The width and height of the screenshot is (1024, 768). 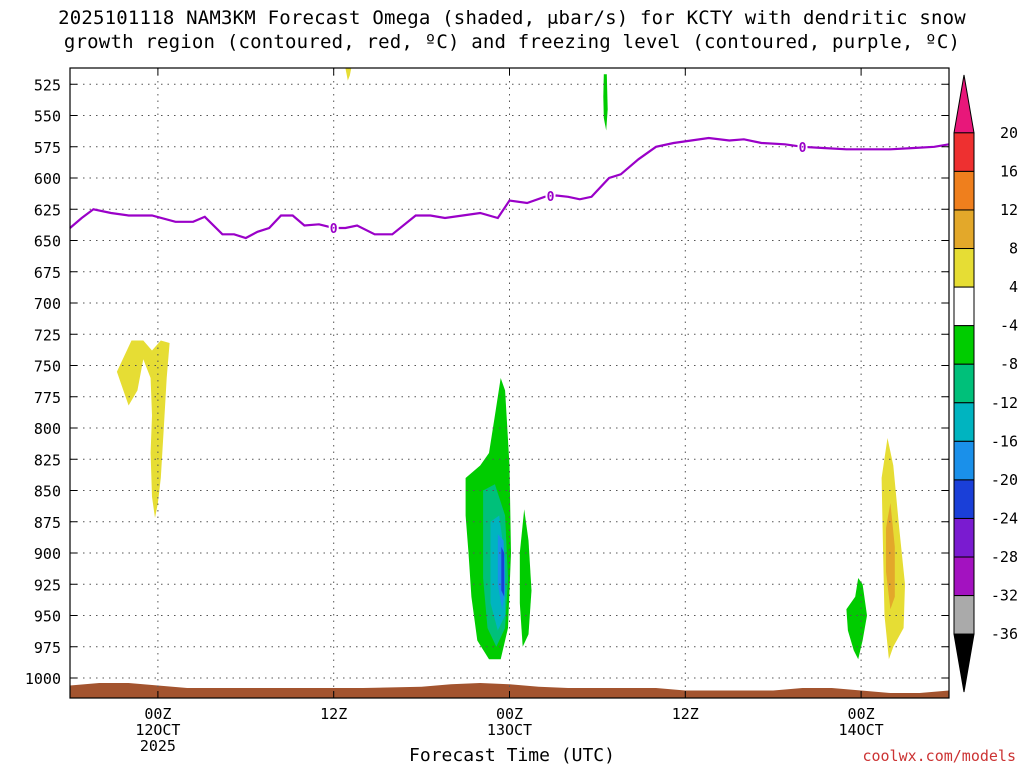 I want to click on colorbar-label-4: 4, so click(x=1013, y=287).